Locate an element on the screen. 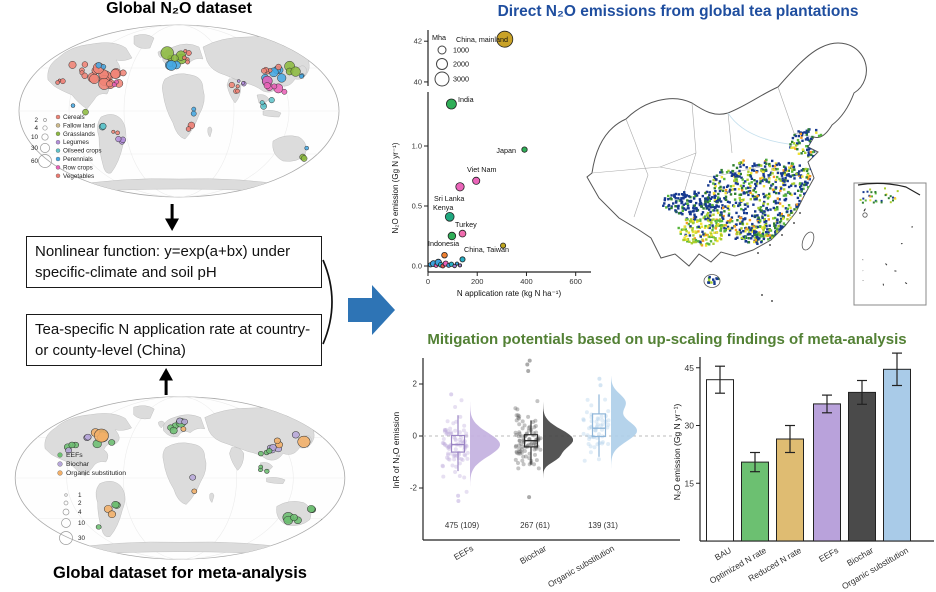 The image size is (936, 592). svg-text: Fallow land is located at coordinates (79, 125).